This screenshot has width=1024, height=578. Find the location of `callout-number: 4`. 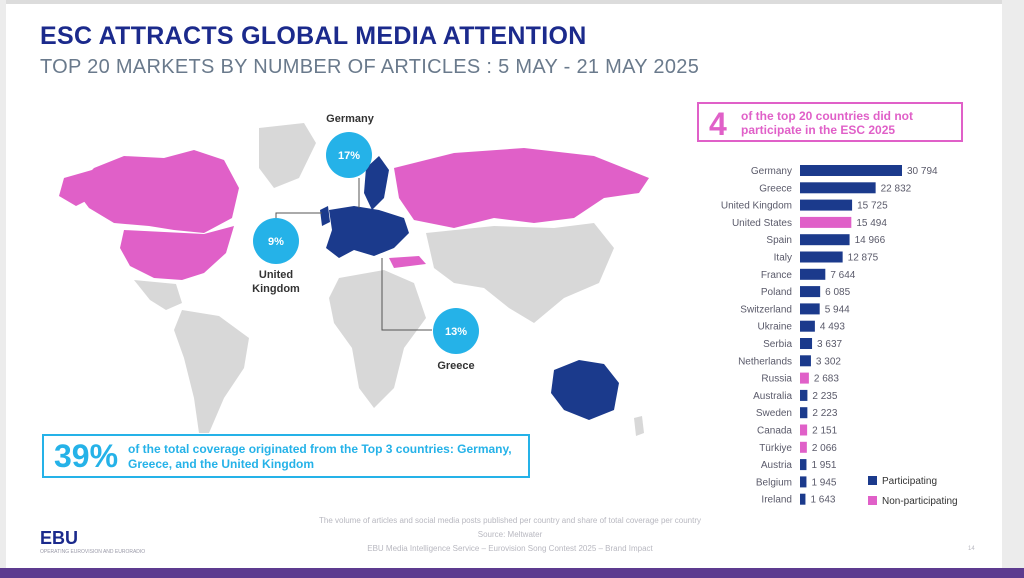

callout-number: 4 is located at coordinates (718, 124).